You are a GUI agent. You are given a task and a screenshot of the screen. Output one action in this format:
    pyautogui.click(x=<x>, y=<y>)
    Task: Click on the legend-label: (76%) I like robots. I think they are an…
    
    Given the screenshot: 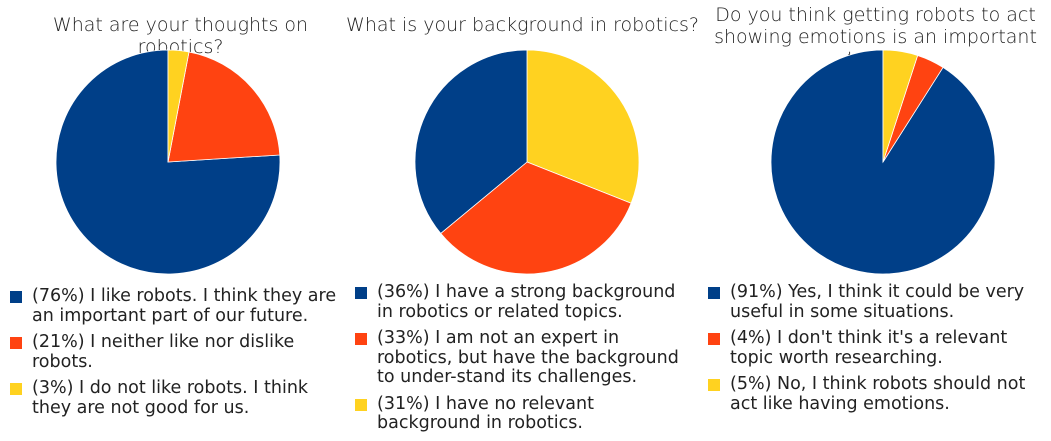 What is the action you would take?
    pyautogui.click(x=184, y=306)
    